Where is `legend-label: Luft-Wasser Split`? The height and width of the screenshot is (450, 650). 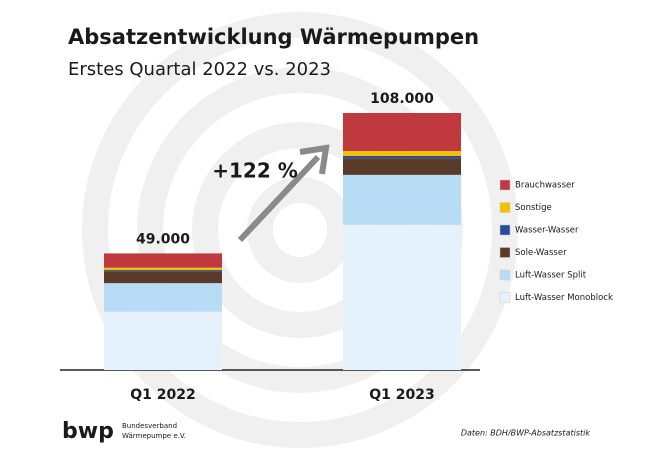 legend-label: Luft-Wasser Split is located at coordinates (551, 276).